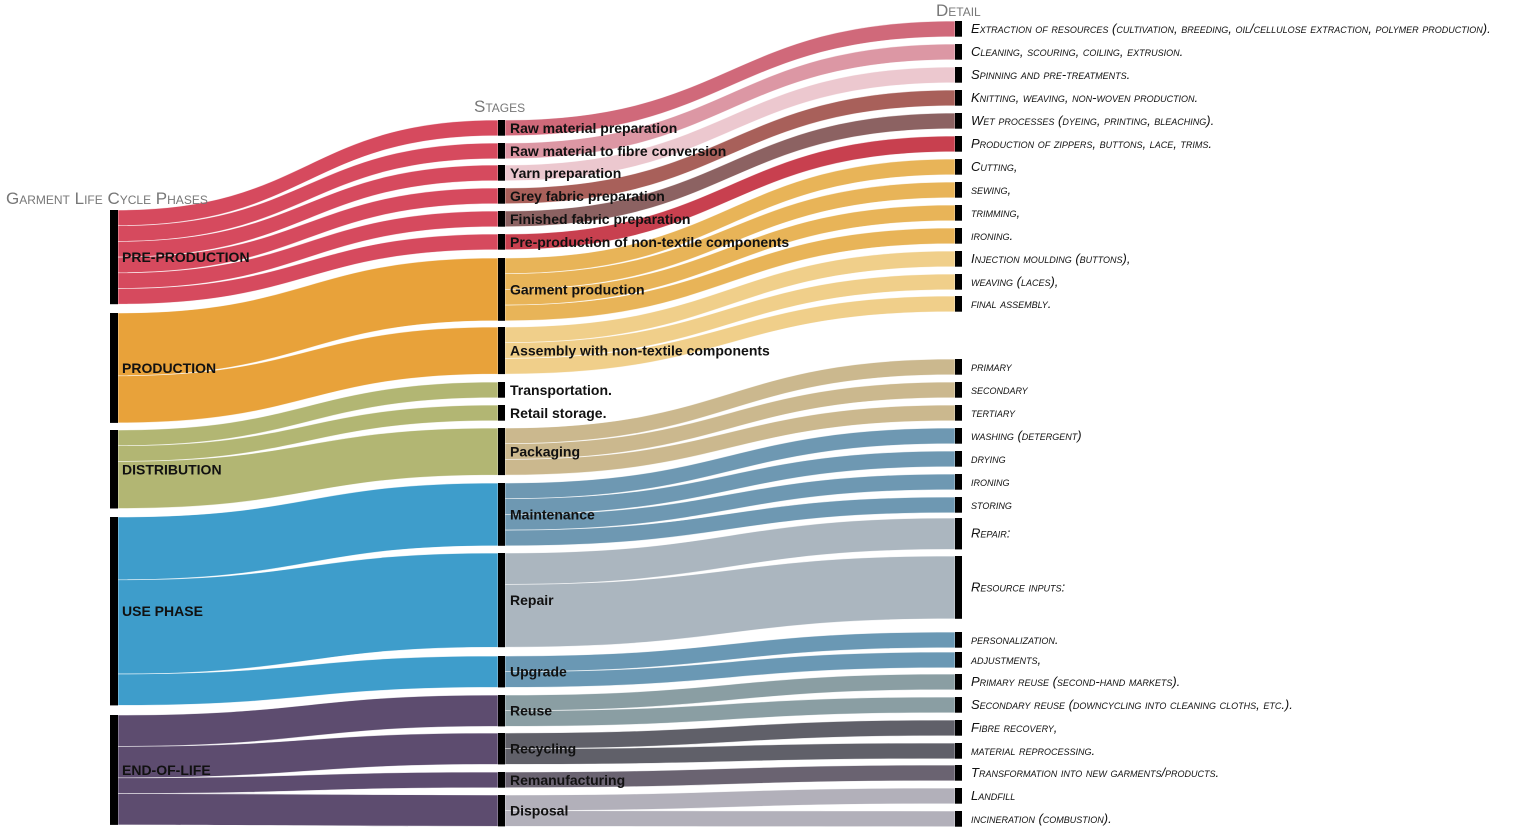 This screenshot has height=834, width=1535. I want to click on detail-label: Cleaning, scouring, coiling, extrusion., so click(1077, 51).